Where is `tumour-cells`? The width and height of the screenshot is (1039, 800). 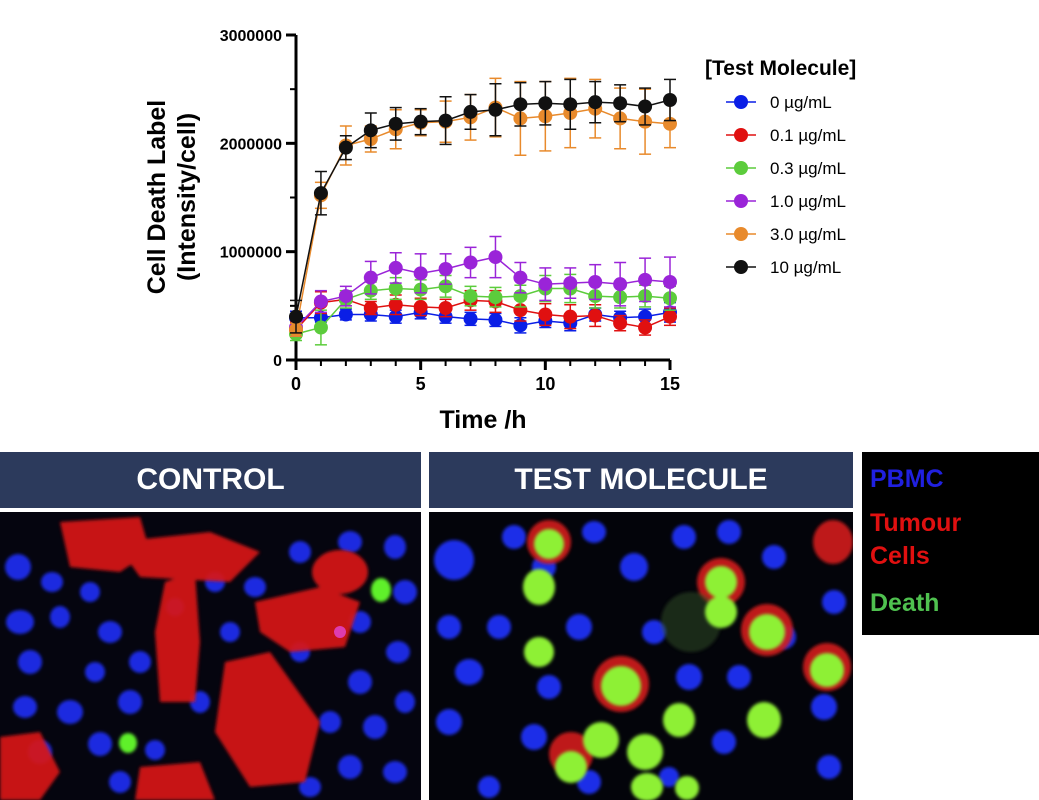 tumour-cells is located at coordinates (184, 658).